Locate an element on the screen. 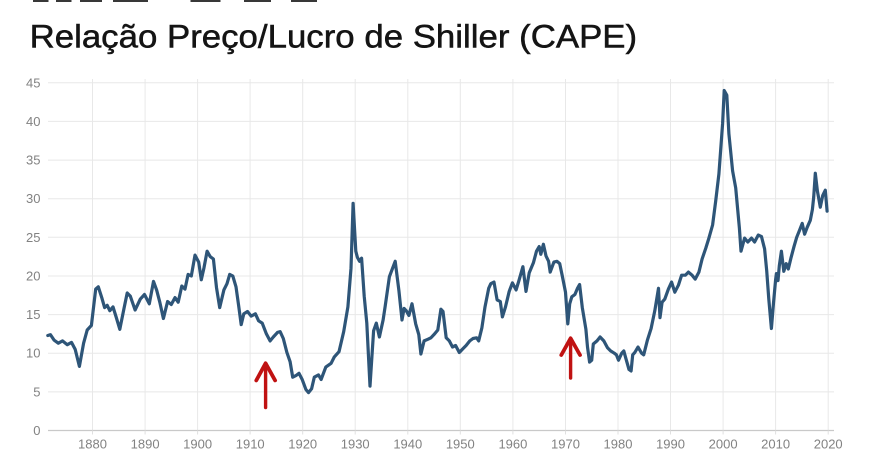 Image resolution: width=874 pixels, height=475 pixels. svg-text: 1900 is located at coordinates (197, 444).